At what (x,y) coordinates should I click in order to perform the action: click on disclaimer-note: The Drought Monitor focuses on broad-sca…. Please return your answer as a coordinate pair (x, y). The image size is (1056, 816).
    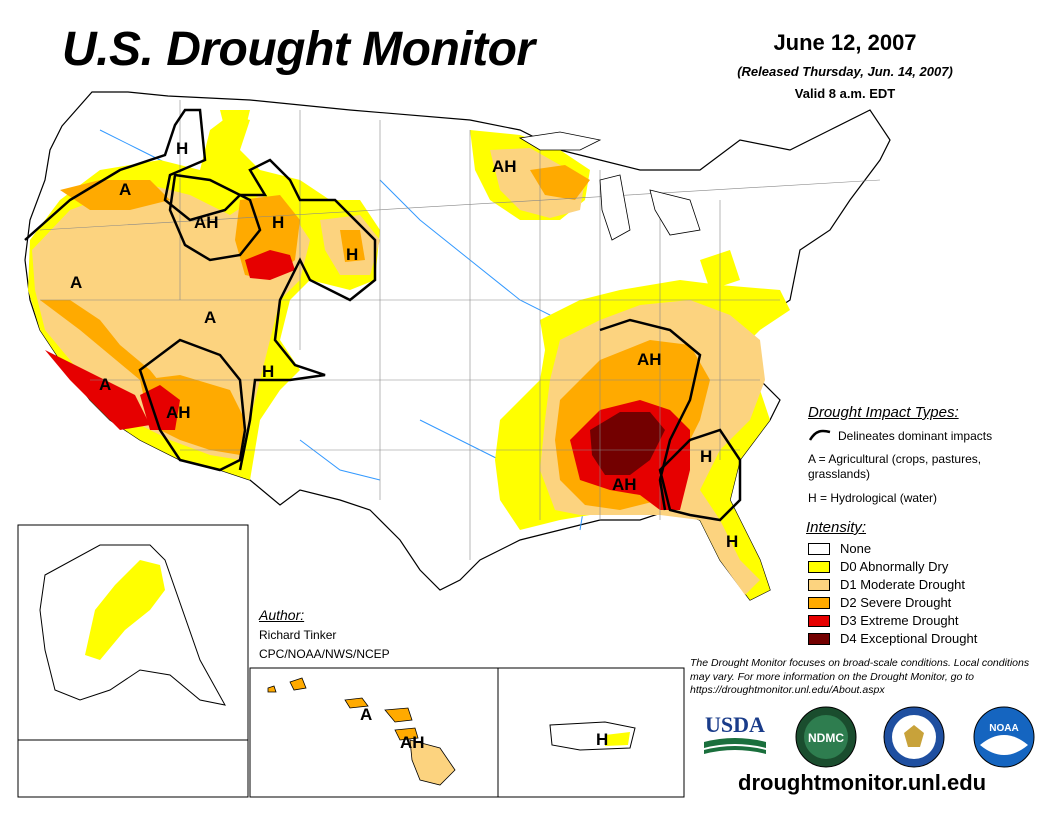
    Looking at the image, I should click on (860, 676).